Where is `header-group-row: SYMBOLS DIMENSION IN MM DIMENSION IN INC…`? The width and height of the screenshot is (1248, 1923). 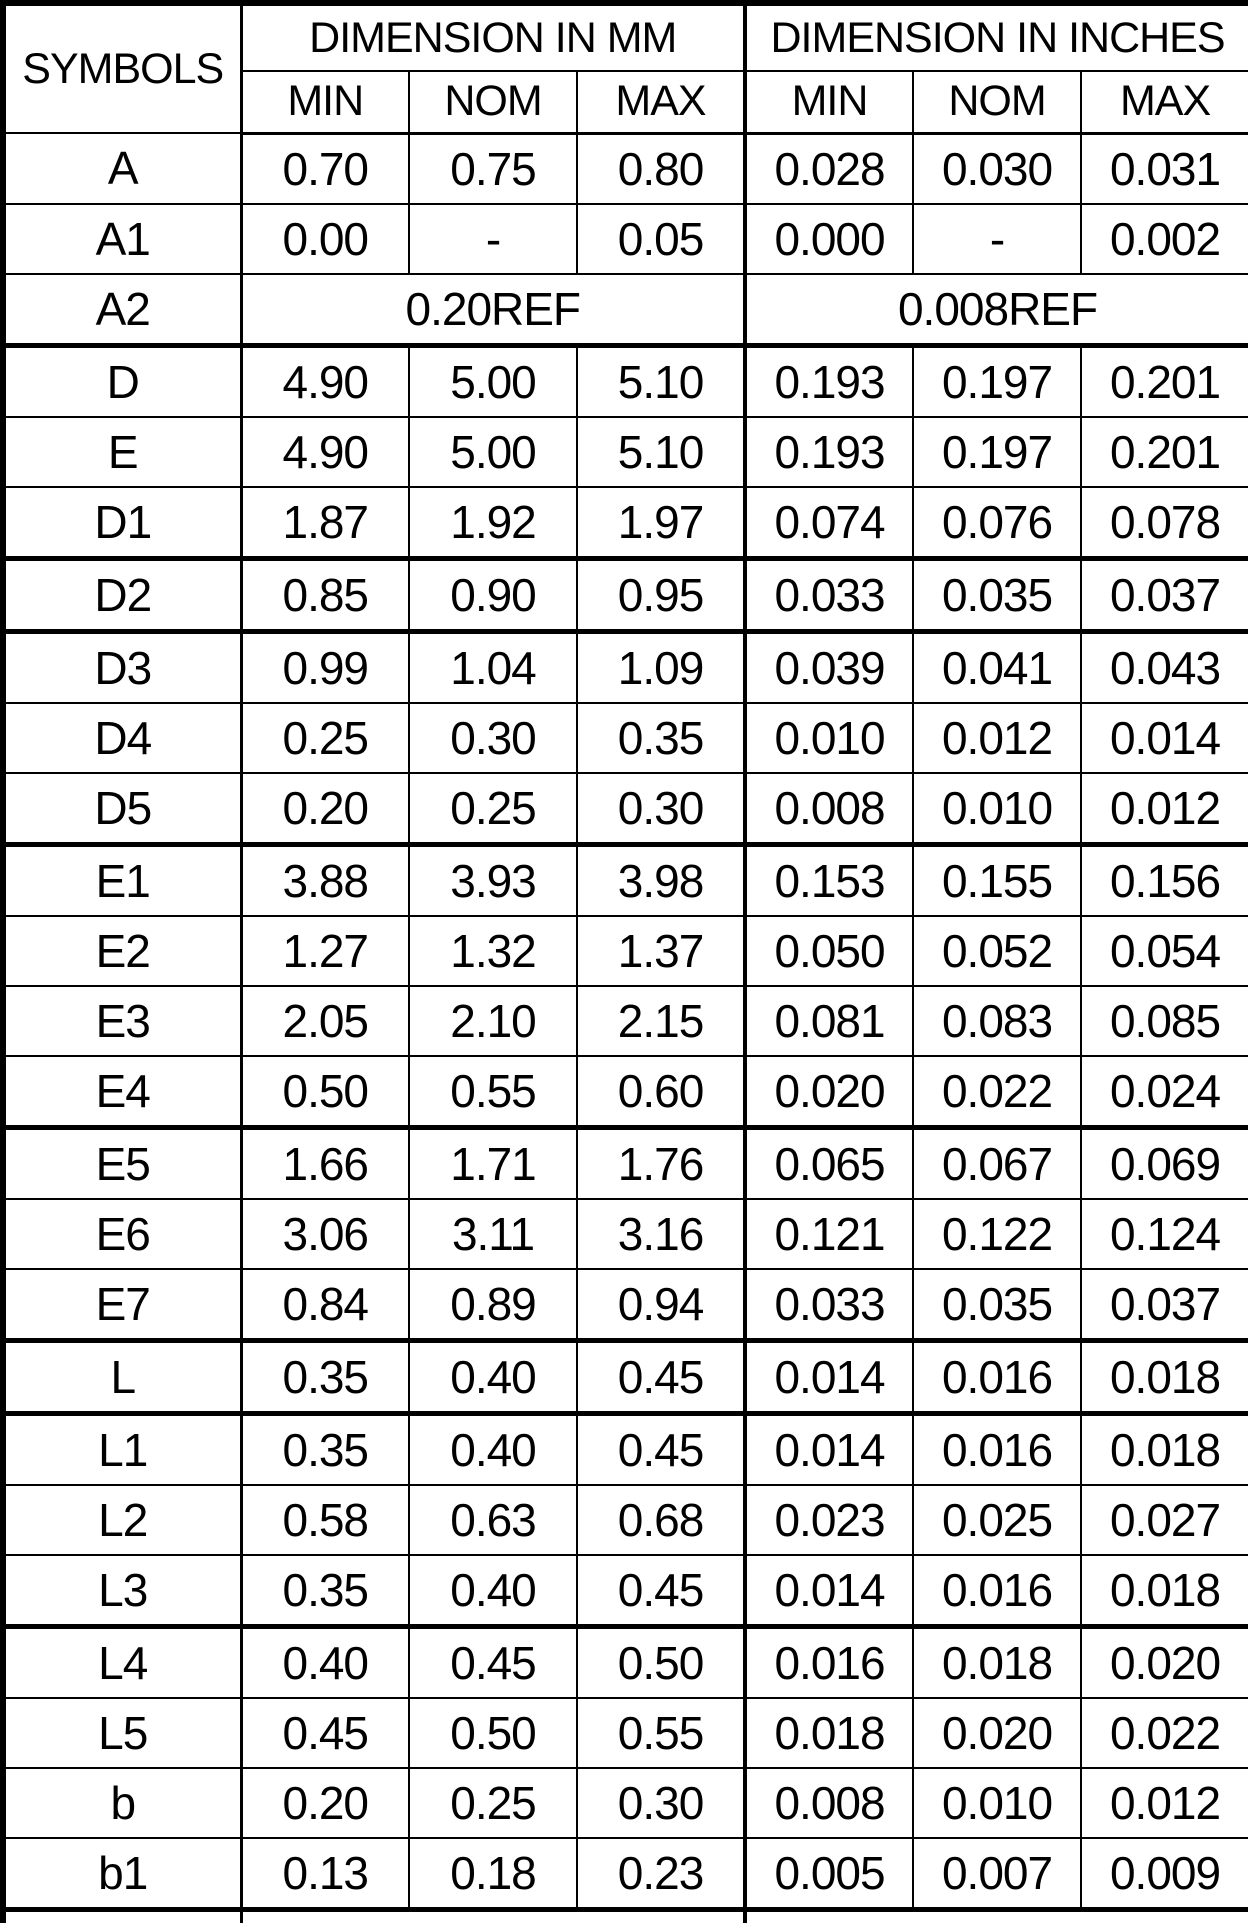
header-group-row: SYMBOLS DIMENSION IN MM DIMENSION IN INC… is located at coordinates (625, 68).